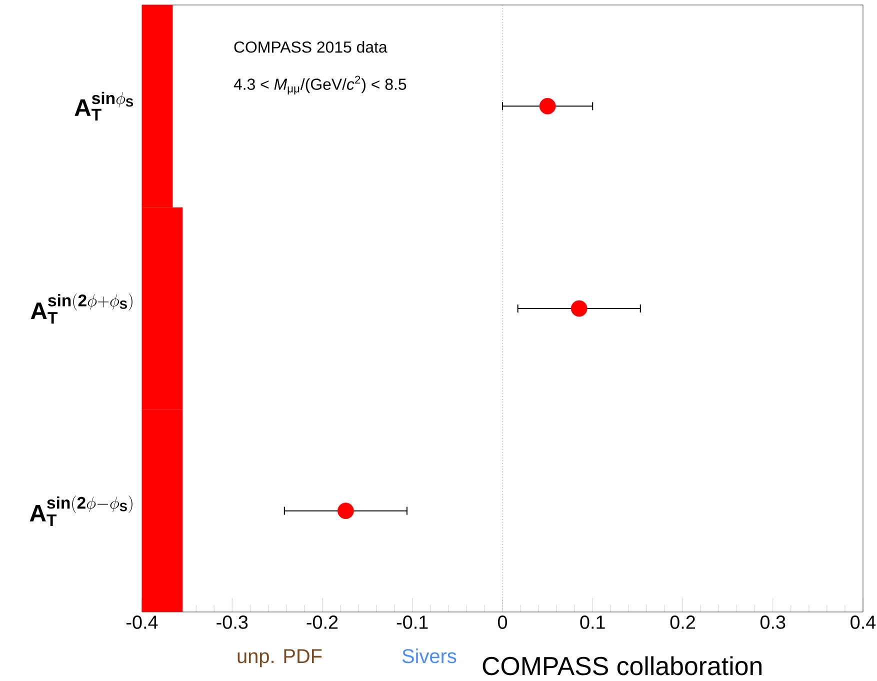 The width and height of the screenshot is (877, 681). I want to click on x-tick-label: 0.3, so click(773, 622).